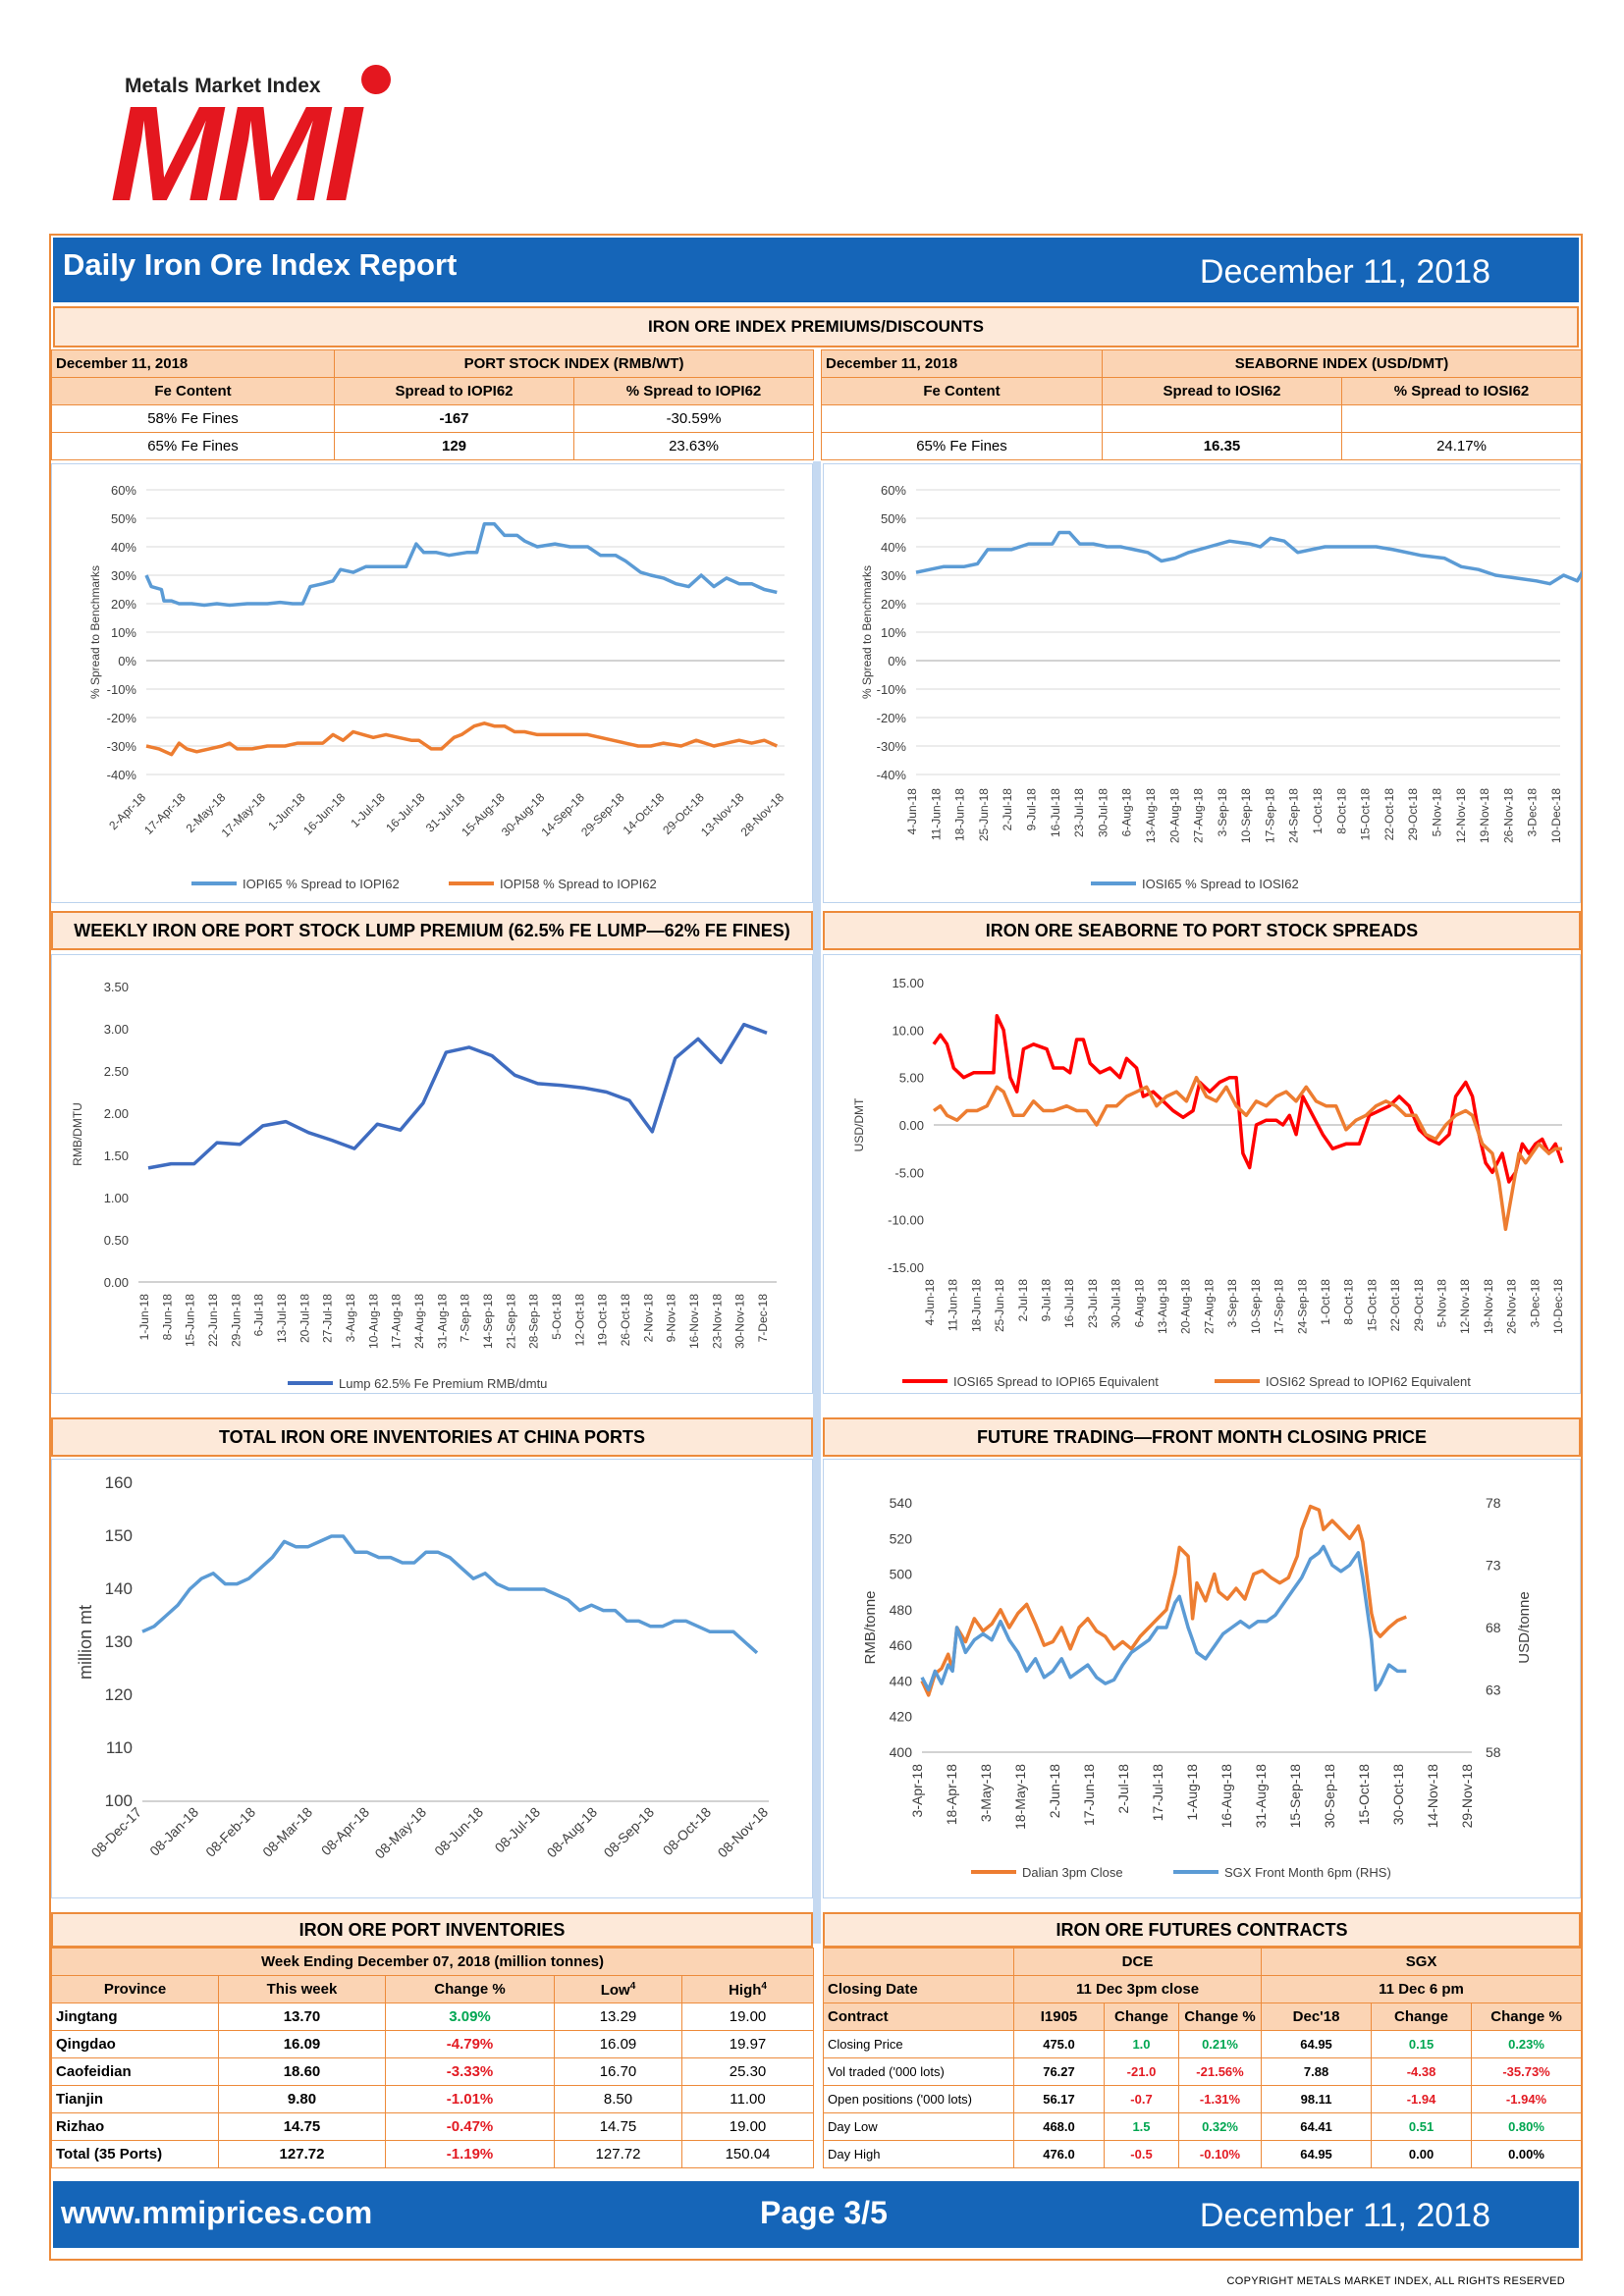  What do you see at coordinates (1325, 1302) in the screenshot?
I see `x-tick-label: 1-Oct-18` at bounding box center [1325, 1302].